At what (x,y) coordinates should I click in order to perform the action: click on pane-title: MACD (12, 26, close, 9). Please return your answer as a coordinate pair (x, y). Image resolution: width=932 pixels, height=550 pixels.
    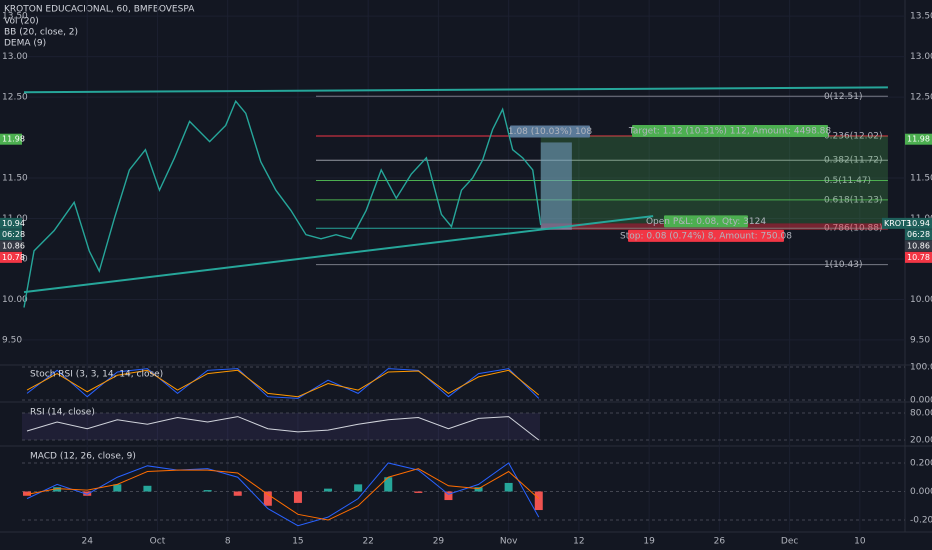
    Looking at the image, I should click on (83, 457).